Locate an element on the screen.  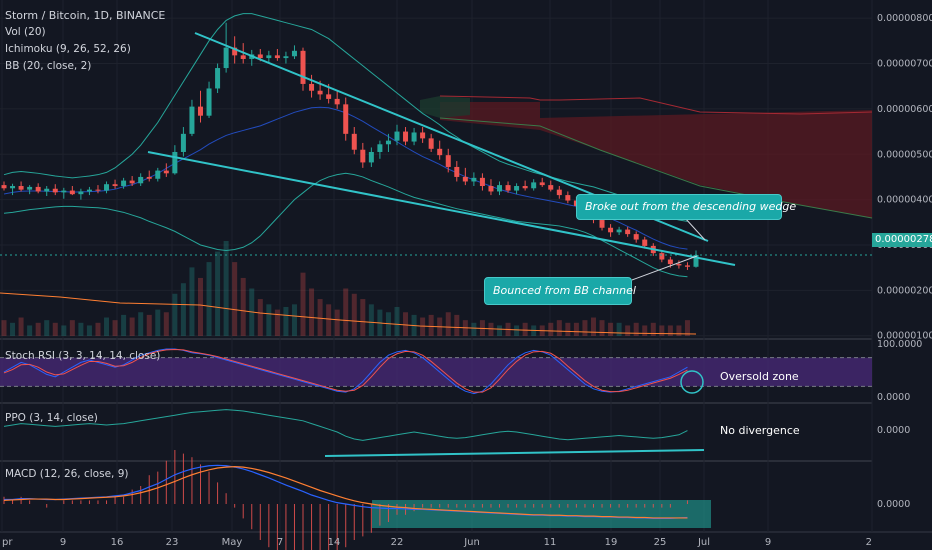
macd-highlight-box is located at coordinates (541, 514).